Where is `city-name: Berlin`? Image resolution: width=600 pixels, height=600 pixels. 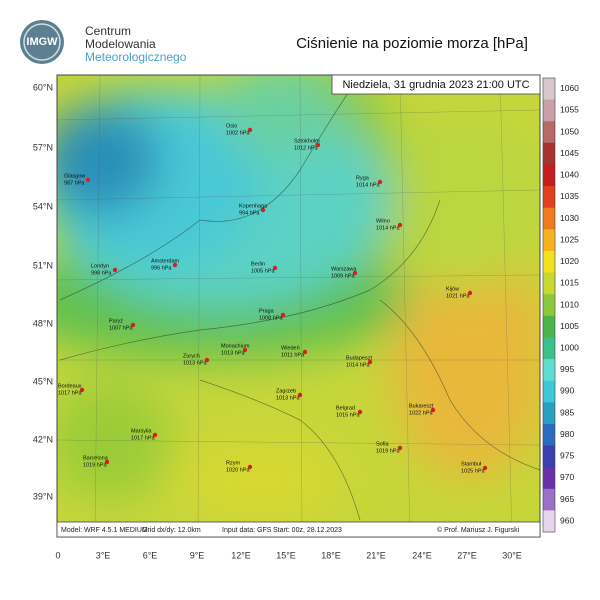 city-name: Berlin is located at coordinates (258, 264).